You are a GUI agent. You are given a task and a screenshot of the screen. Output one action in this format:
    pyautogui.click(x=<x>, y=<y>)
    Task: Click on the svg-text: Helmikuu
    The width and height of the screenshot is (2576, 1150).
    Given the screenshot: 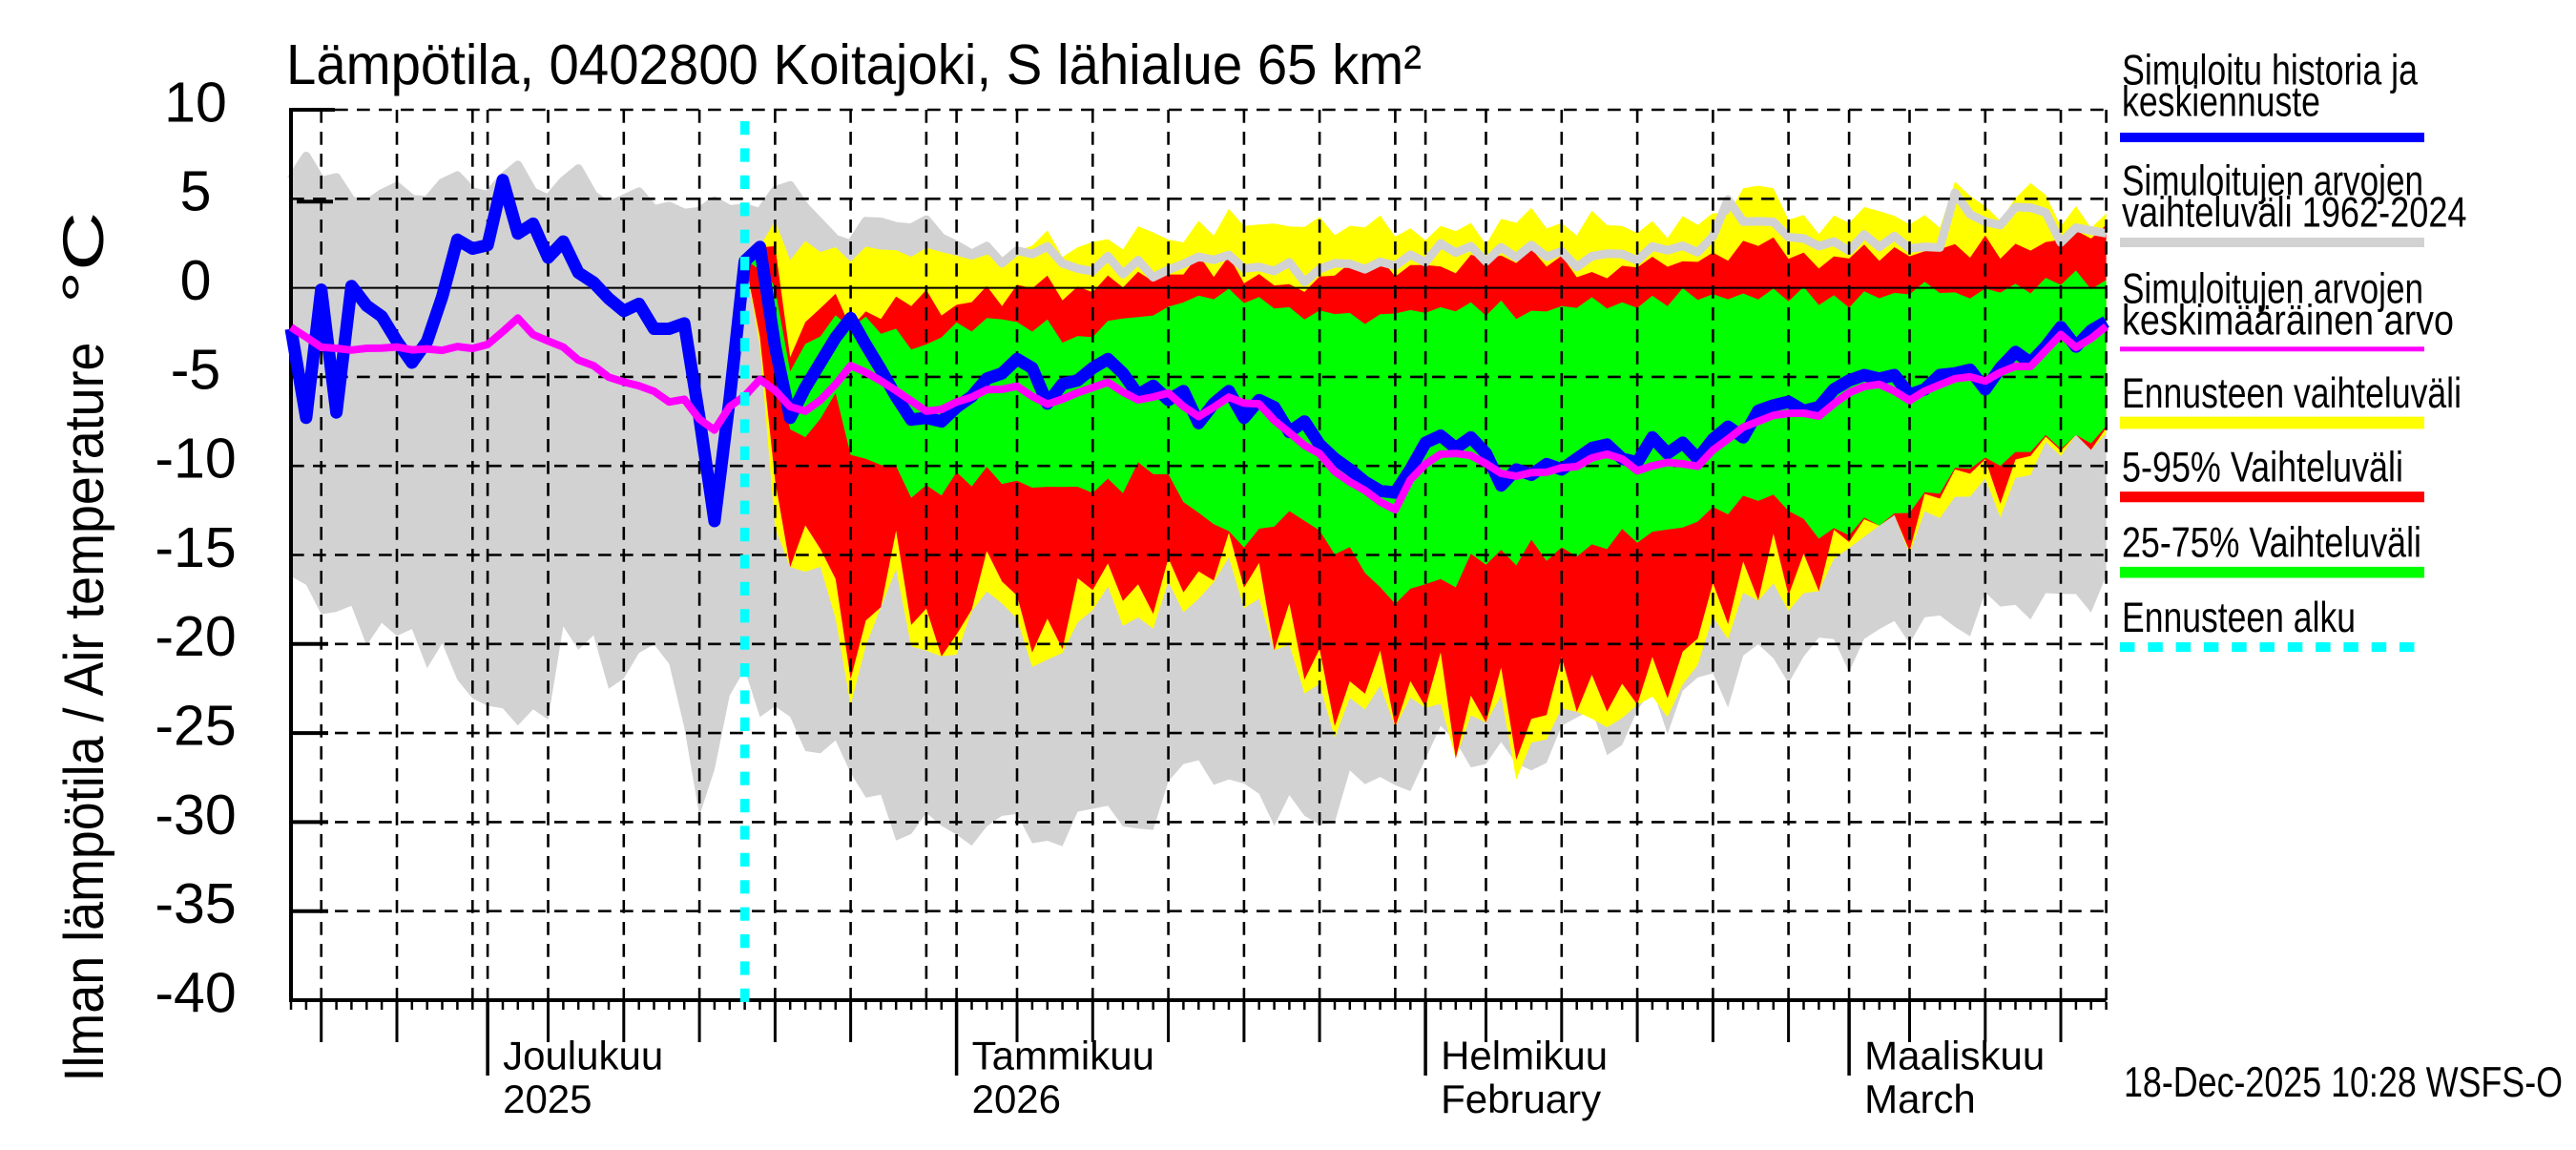 What is the action you would take?
    pyautogui.click(x=1524, y=1056)
    